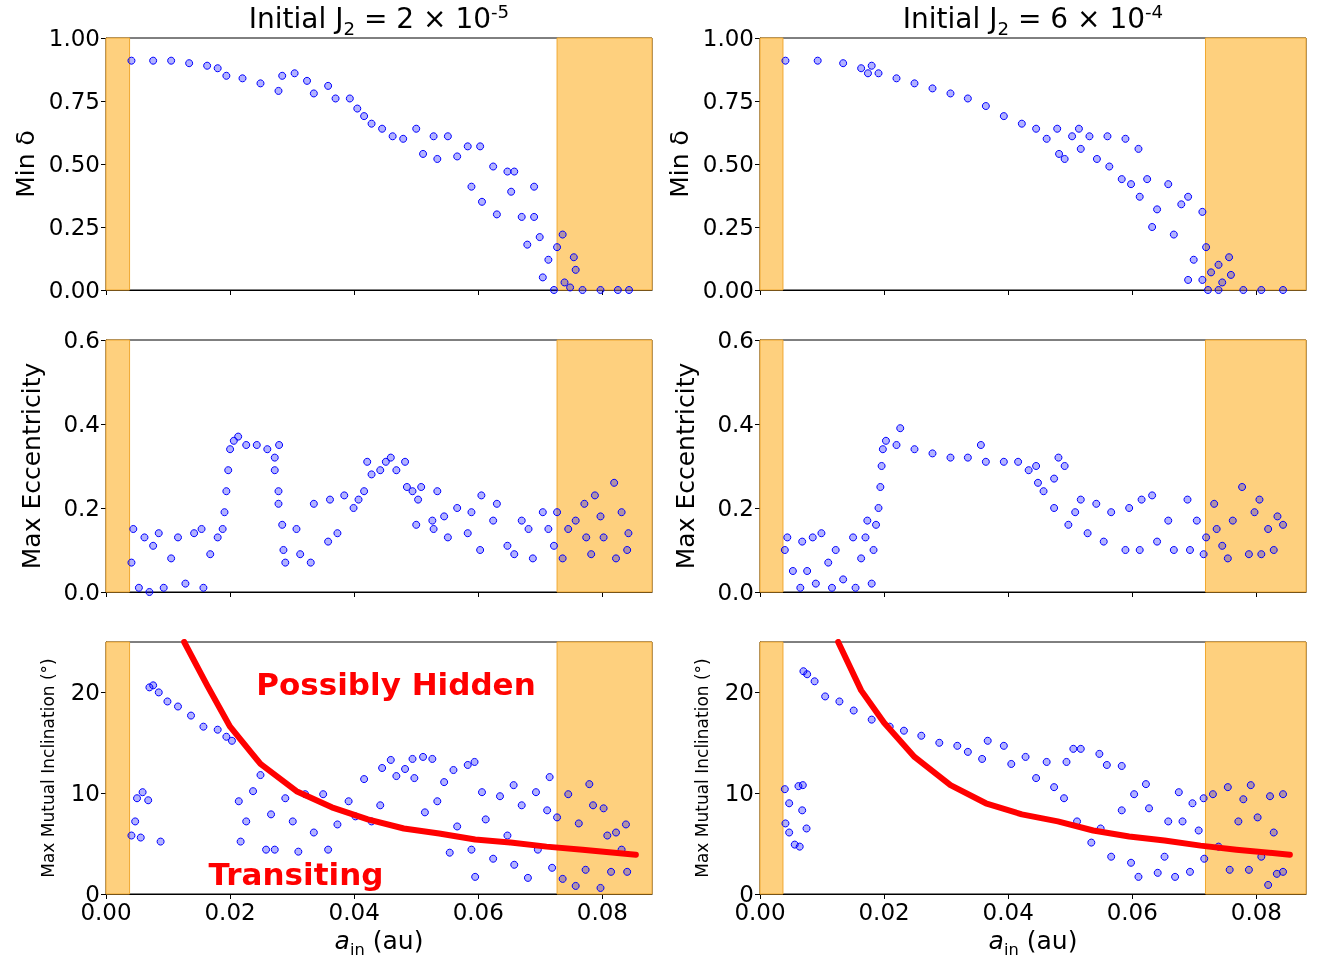 The height and width of the screenshot is (964, 1318). Describe the element at coordinates (74, 101) in the screenshot. I see `y-tick-label: 0.75` at that location.